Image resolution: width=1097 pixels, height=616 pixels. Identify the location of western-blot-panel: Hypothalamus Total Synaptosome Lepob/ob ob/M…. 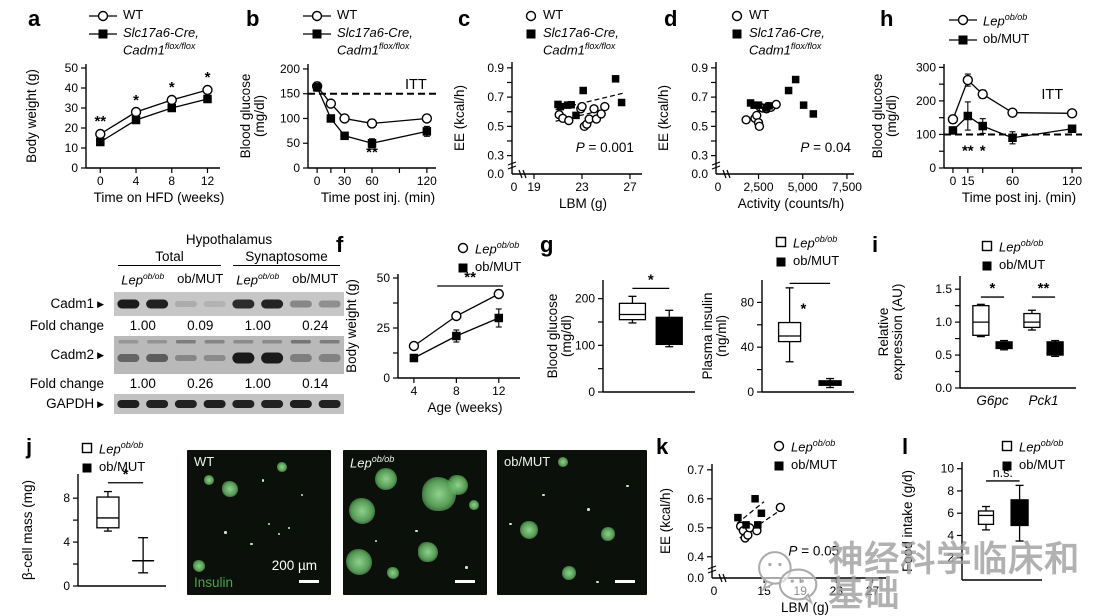
(184, 330).